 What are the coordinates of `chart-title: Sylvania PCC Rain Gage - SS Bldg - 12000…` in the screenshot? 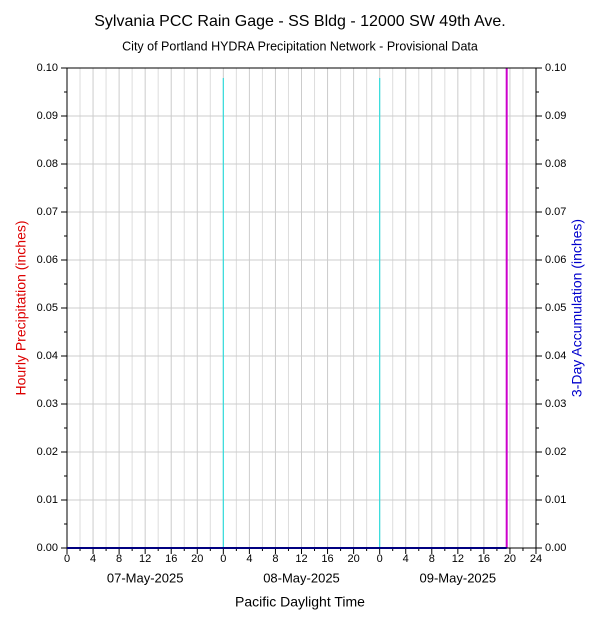 It's located at (299, 21).